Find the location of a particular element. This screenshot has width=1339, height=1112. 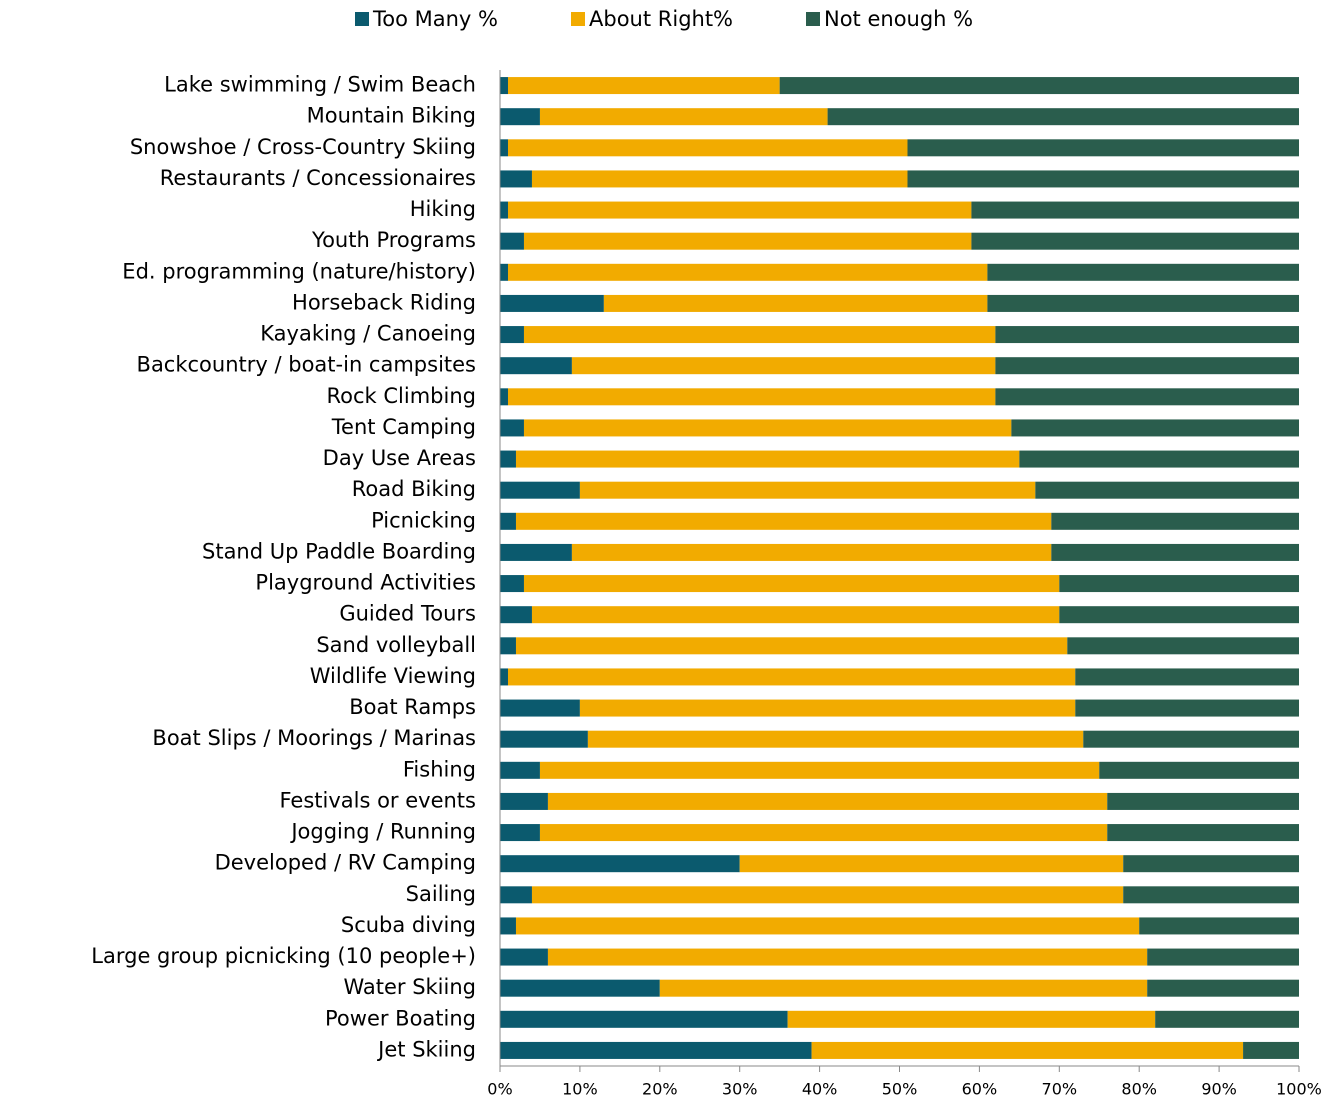

y-tick-label: Picnicking is located at coordinates (423, 520).